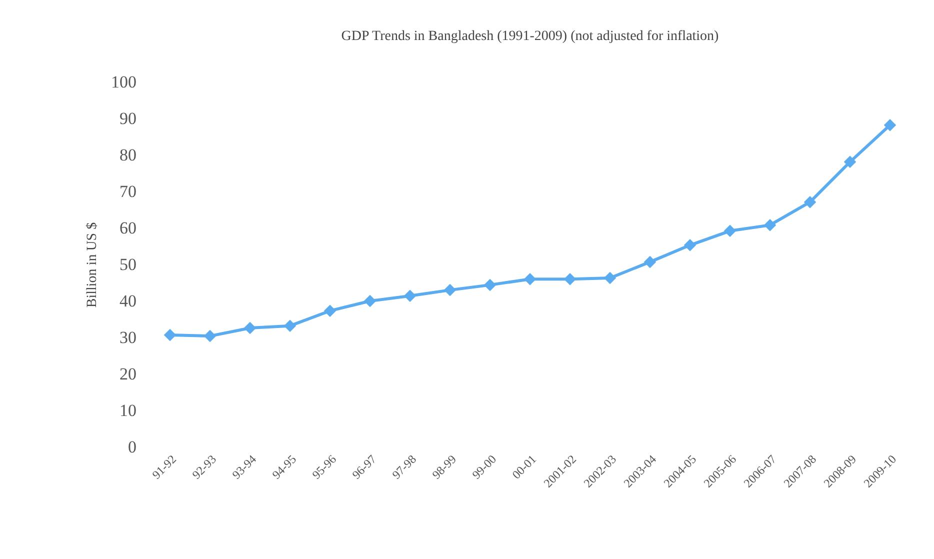  Describe the element at coordinates (530, 36) in the screenshot. I see `chart-title: GDP Trends in Bangladesh (1991-2009) (not adjusted for inflation)` at that location.